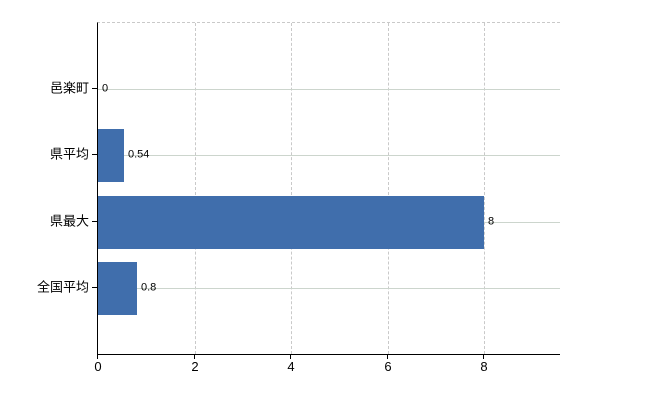 This screenshot has width=650, height=400. Describe the element at coordinates (491, 221) in the screenshot. I see `bar-value-label: 8` at that location.